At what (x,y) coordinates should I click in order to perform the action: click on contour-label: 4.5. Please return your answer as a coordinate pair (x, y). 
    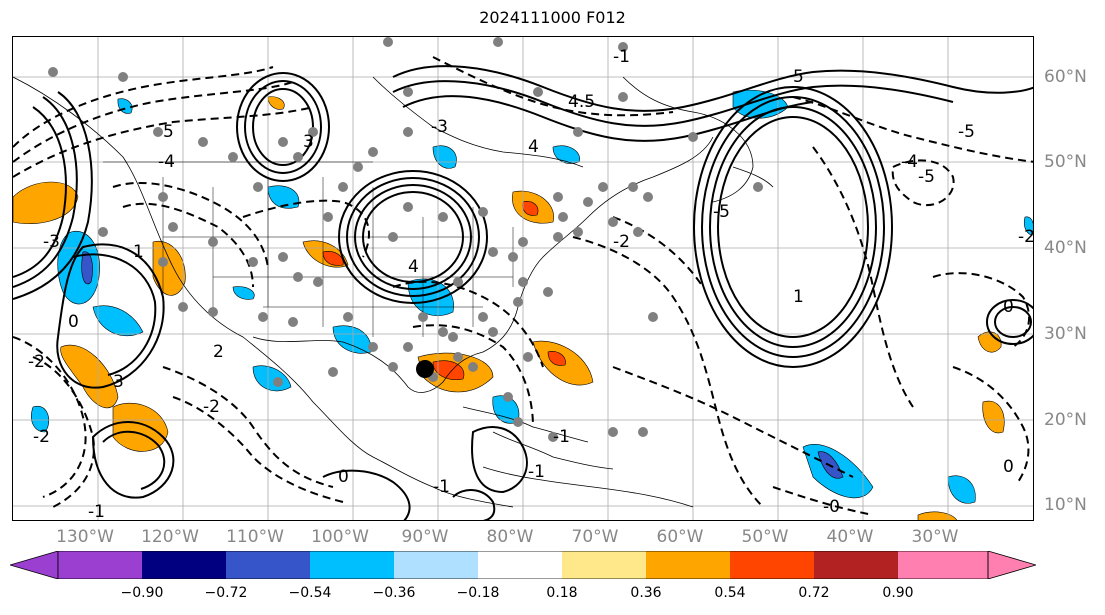
    Looking at the image, I should click on (581, 102).